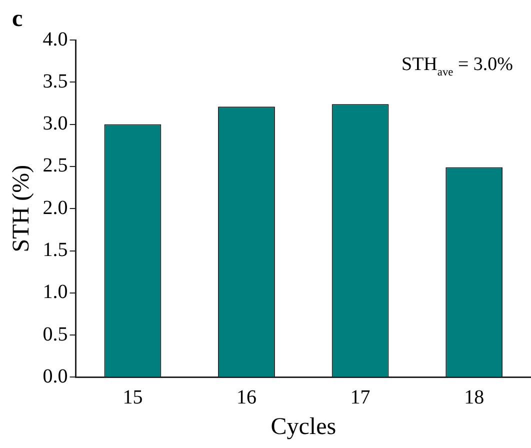 This screenshot has height=448, width=531. What do you see at coordinates (303, 427) in the screenshot?
I see `x-axis-title: Cycles` at bounding box center [303, 427].